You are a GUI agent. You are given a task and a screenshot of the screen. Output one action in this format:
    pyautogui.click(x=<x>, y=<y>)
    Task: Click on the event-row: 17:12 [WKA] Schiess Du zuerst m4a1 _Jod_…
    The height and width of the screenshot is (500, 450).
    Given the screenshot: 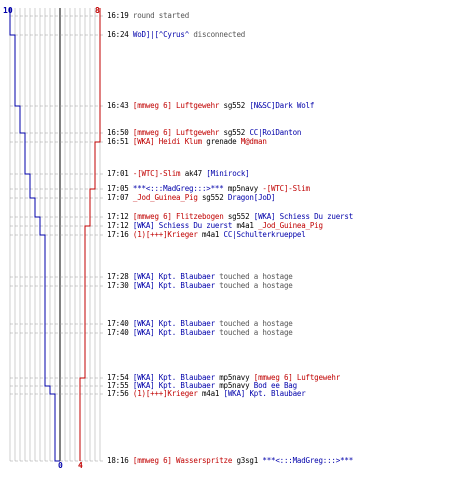 What is the action you would take?
    pyautogui.click(x=215, y=225)
    